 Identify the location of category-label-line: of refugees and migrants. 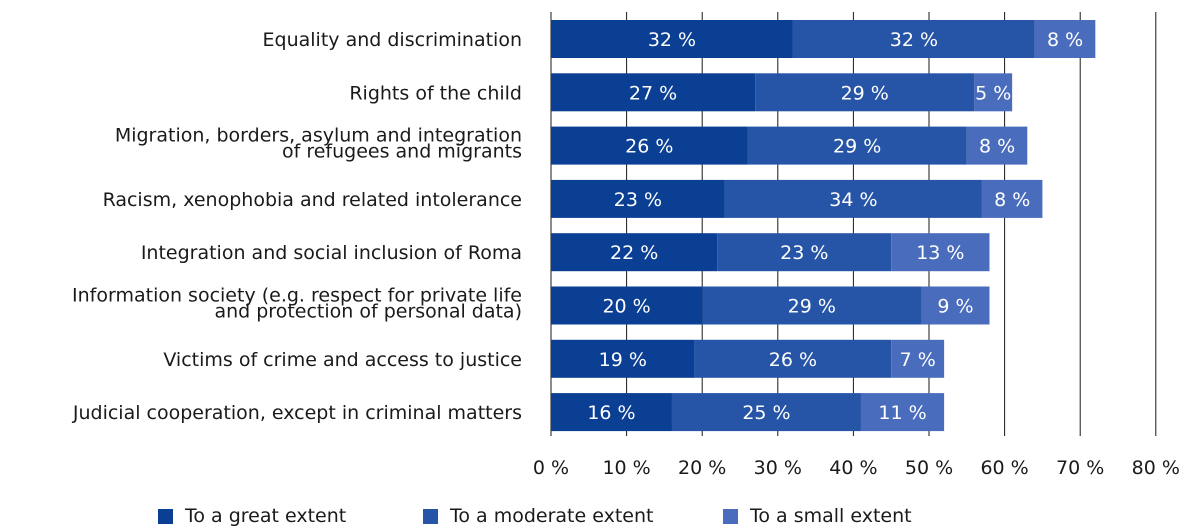
(402, 152).